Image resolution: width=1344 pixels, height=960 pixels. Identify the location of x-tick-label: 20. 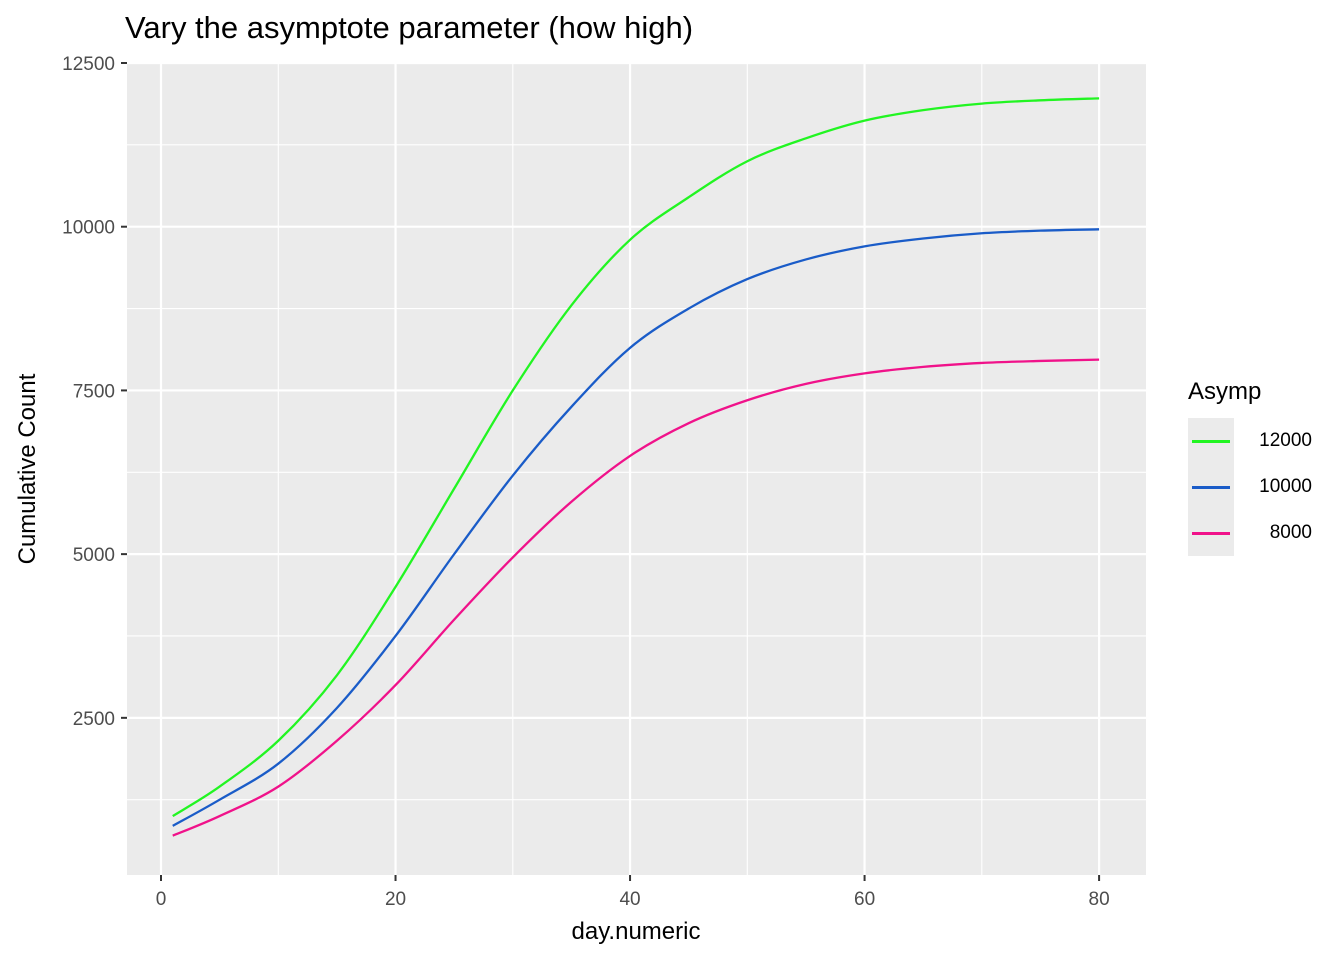
(395, 899).